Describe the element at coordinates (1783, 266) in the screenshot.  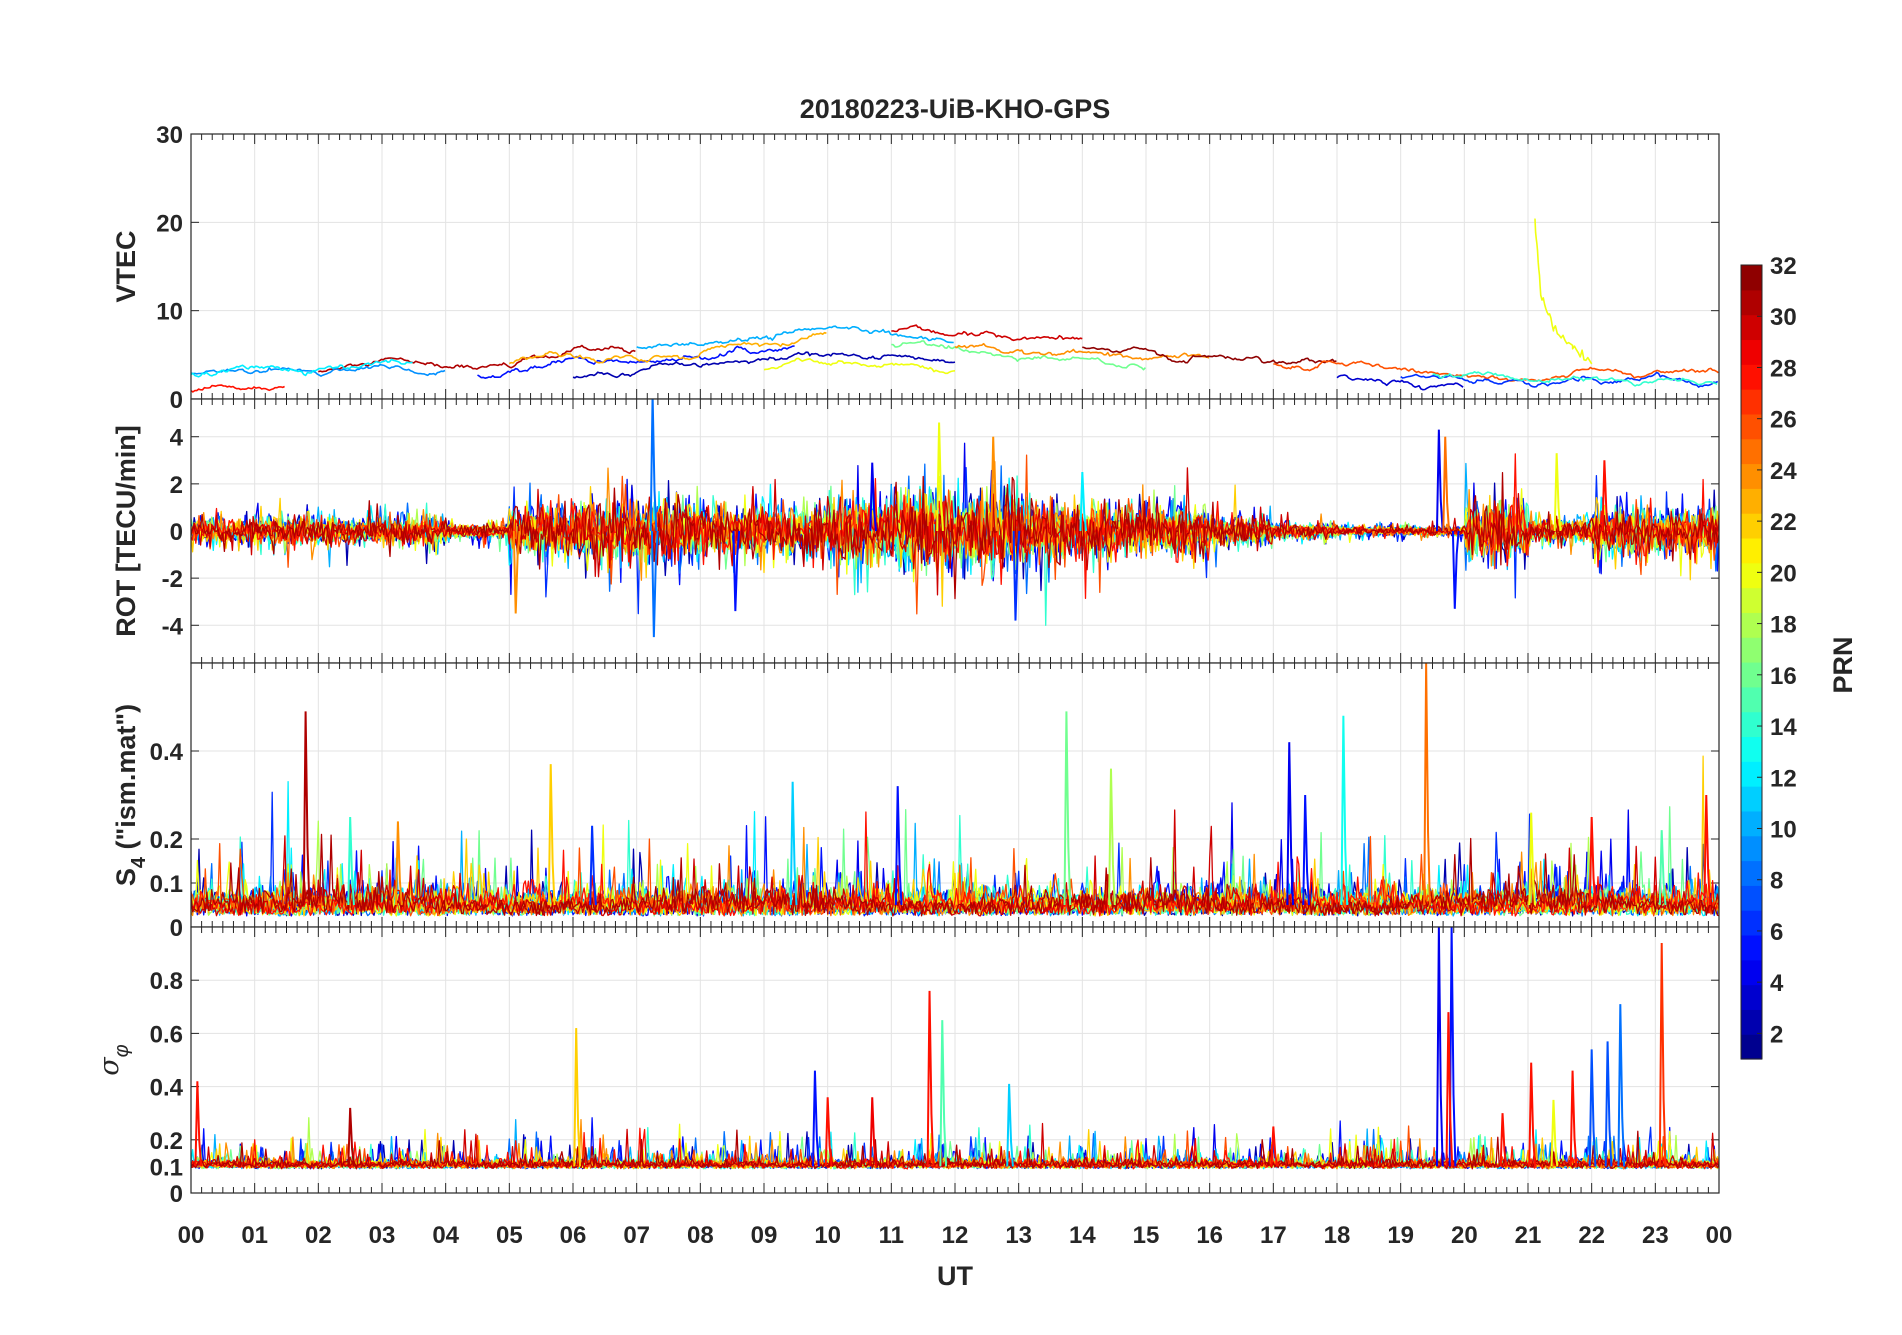
I see `colorbar-tick-label: 32` at that location.